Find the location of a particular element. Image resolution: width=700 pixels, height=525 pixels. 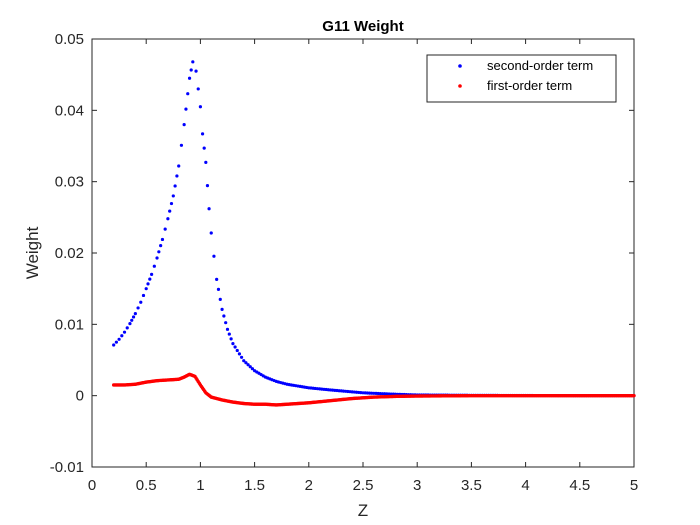

x-tick-label: 1.5 is located at coordinates (254, 485).